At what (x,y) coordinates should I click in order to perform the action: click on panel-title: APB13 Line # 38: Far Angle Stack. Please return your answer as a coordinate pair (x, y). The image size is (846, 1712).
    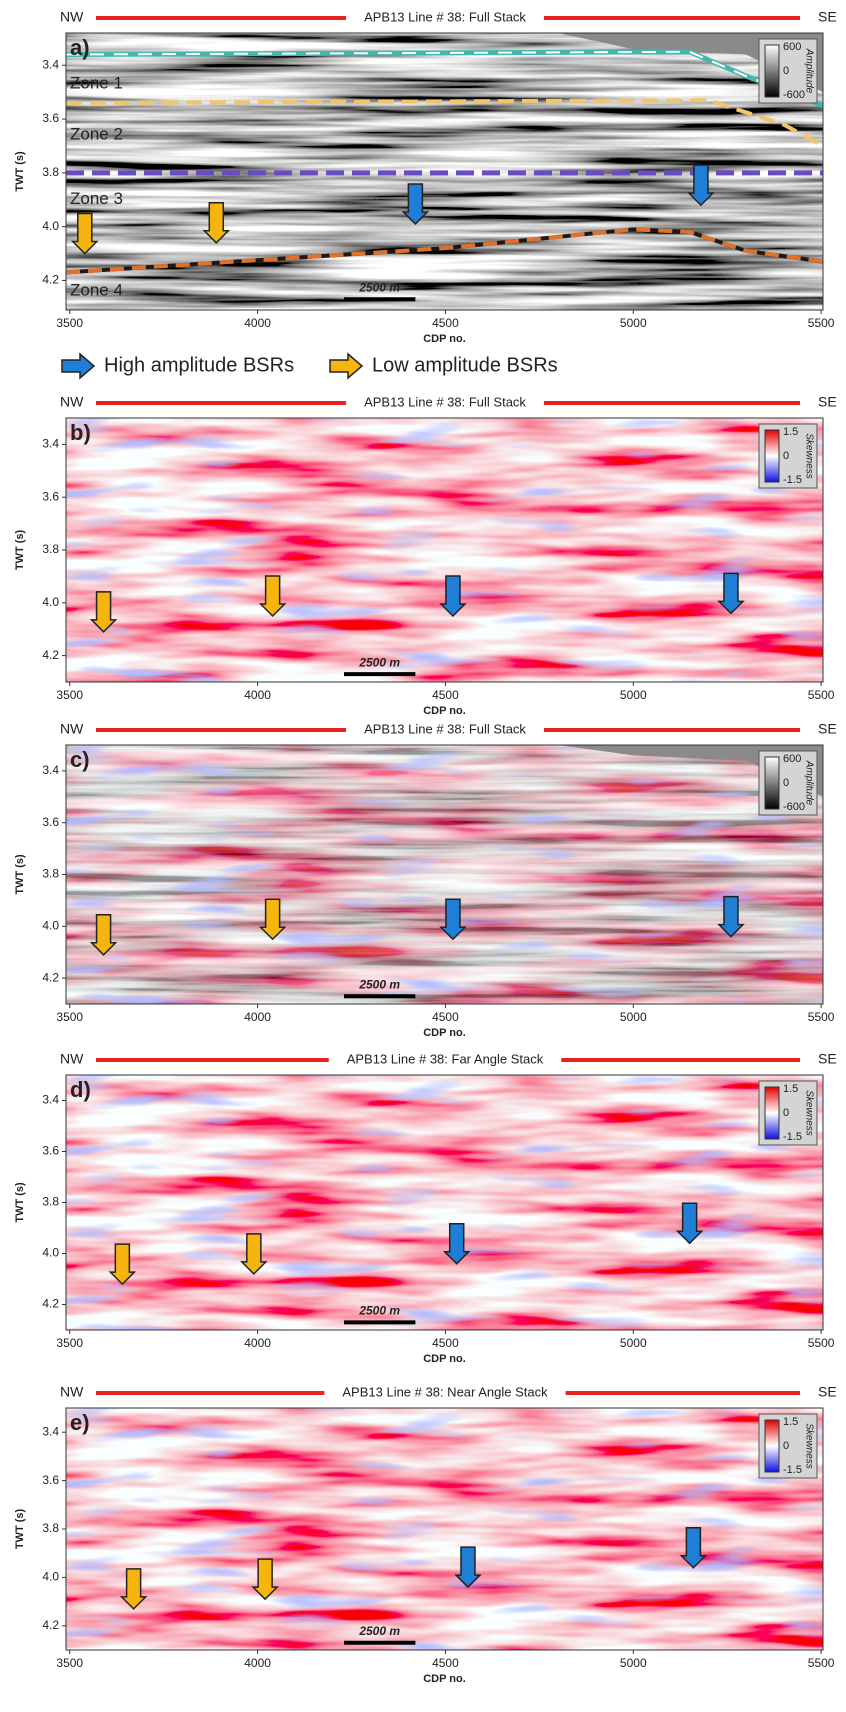
    Looking at the image, I should click on (445, 1058).